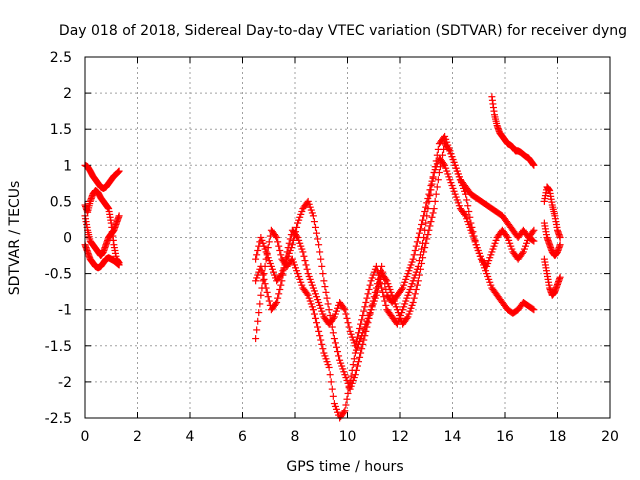  What do you see at coordinates (15, 238) in the screenshot?
I see `y-axis-label: SDTVAR / TECUs` at bounding box center [15, 238].